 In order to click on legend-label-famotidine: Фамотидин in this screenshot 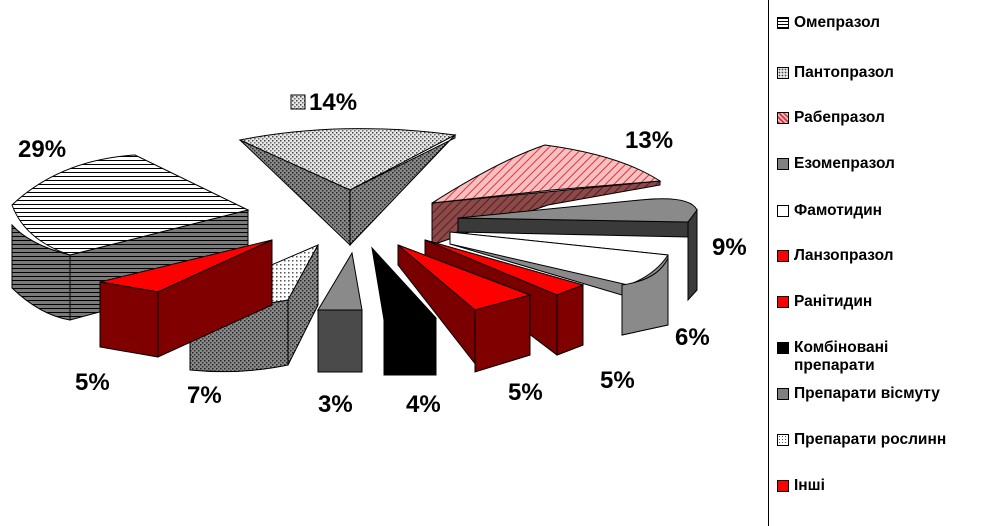, I will do `click(838, 210)`.